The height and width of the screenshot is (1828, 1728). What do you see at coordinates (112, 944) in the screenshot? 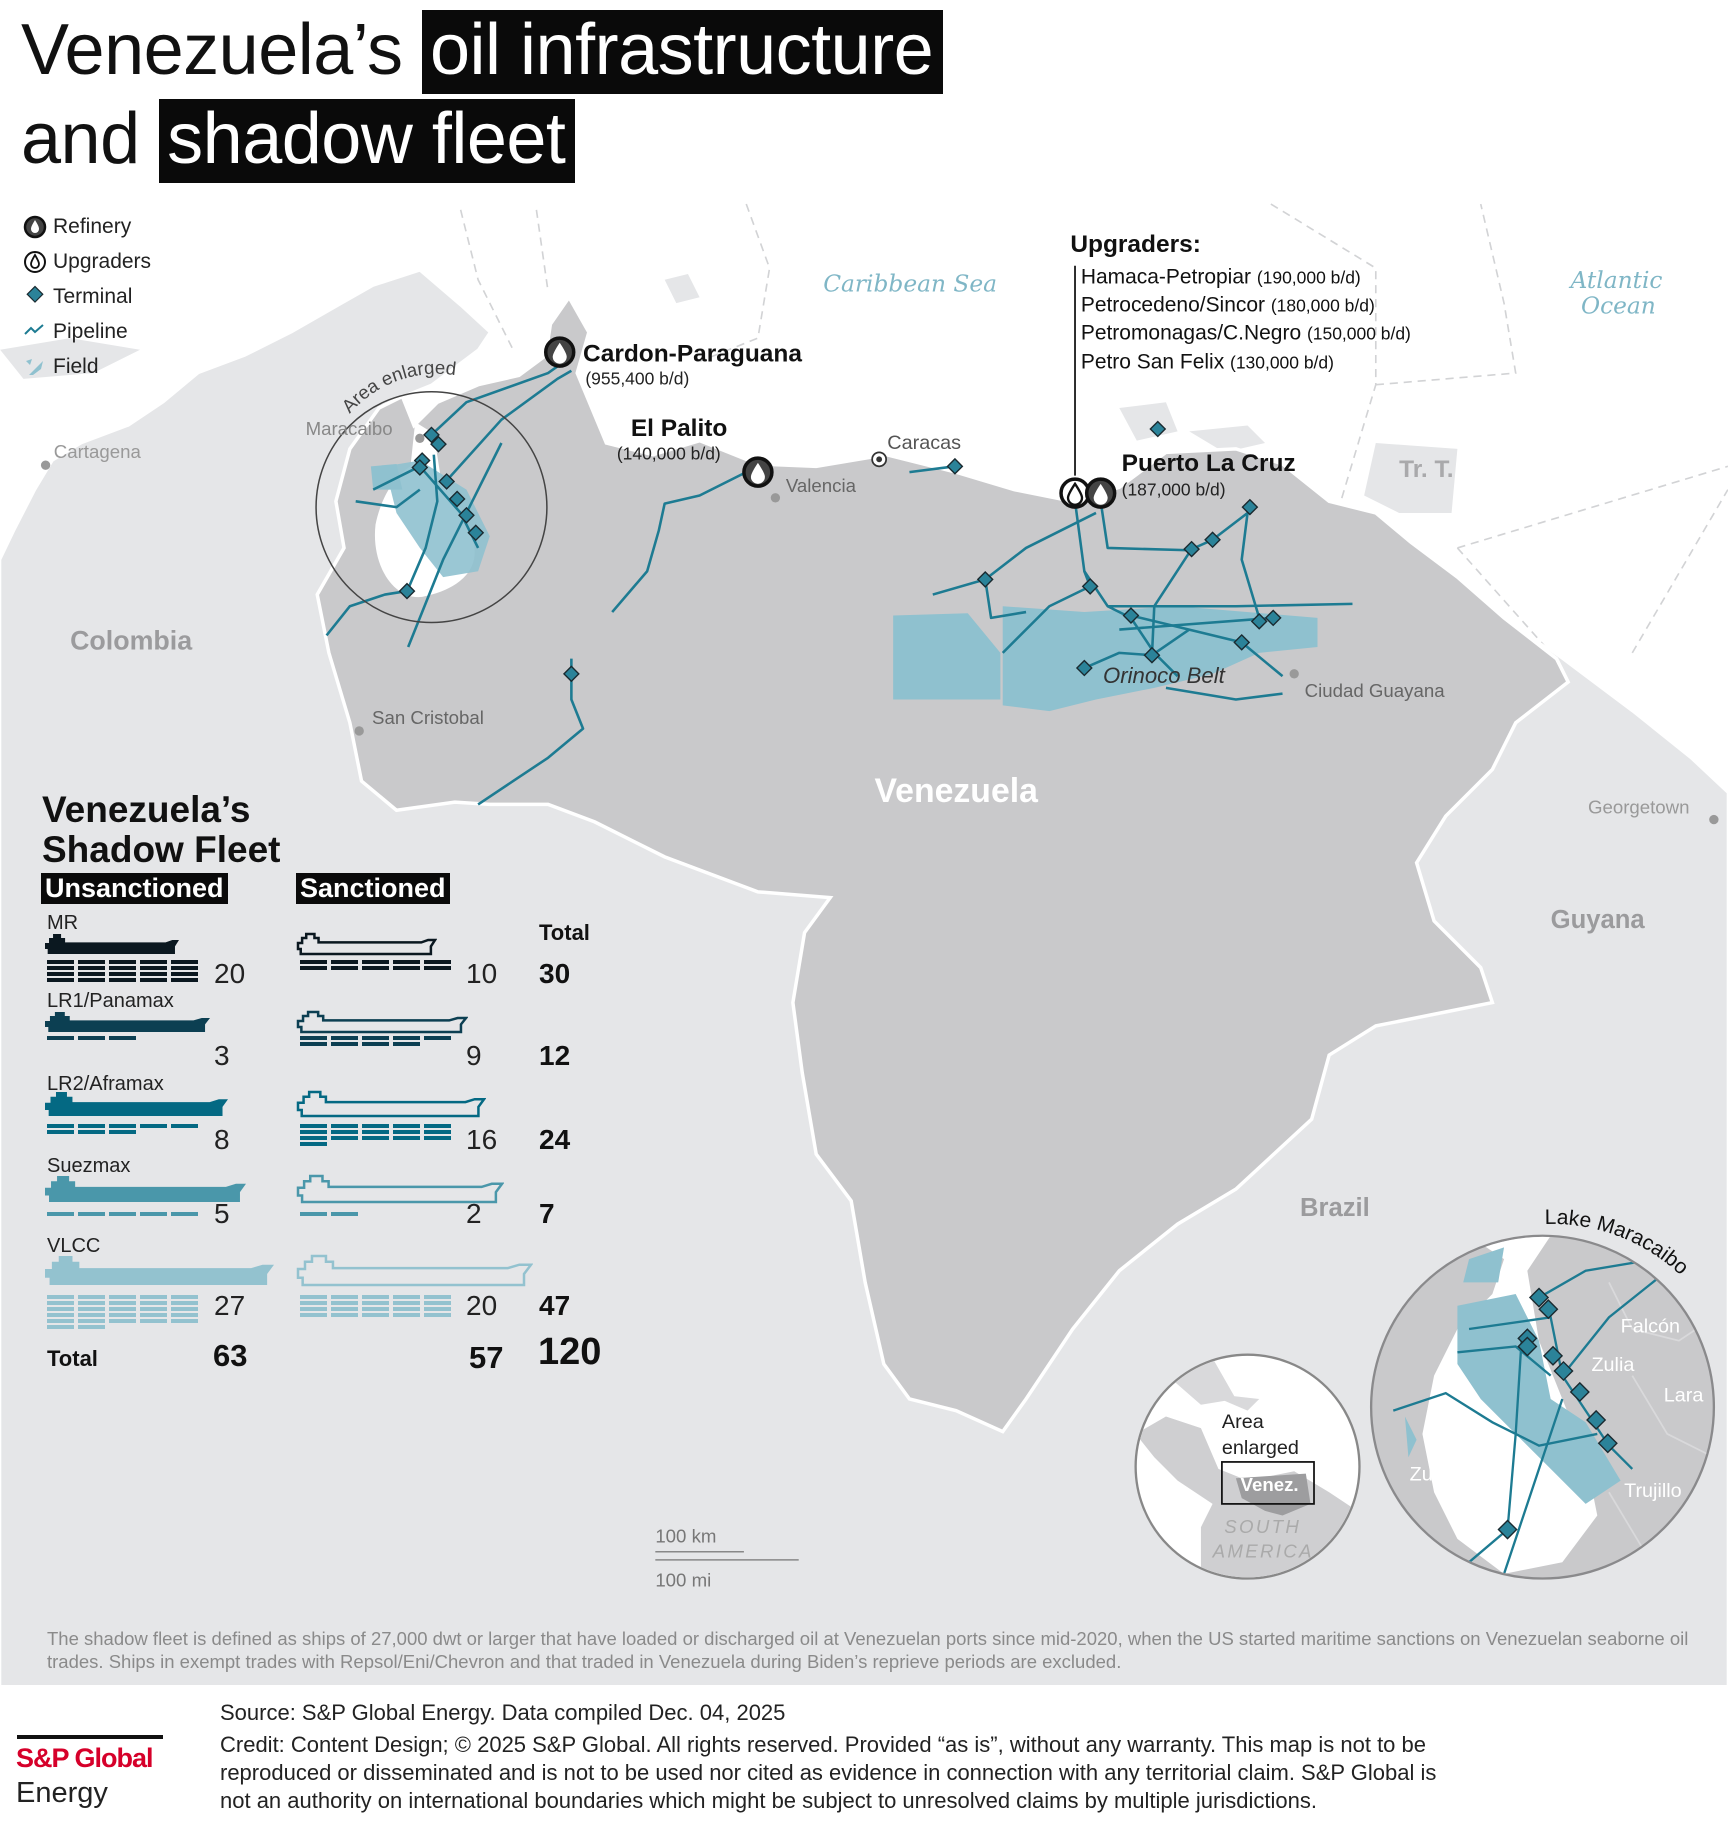
I see `ship-unsanctioned-icon` at bounding box center [112, 944].